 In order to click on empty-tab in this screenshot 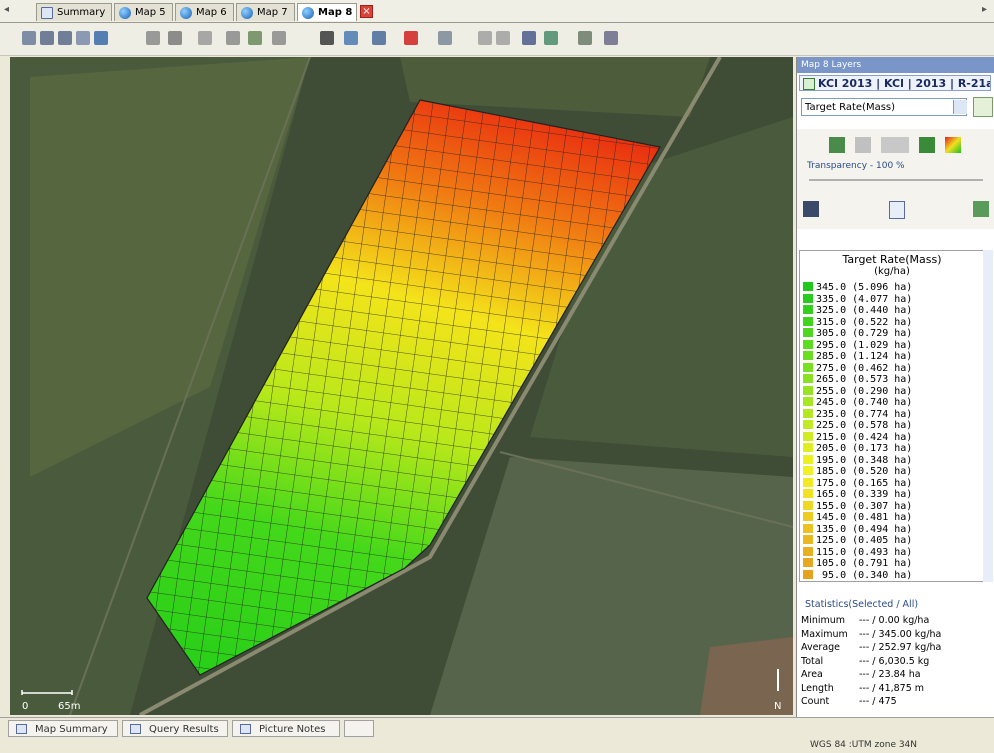, I will do `click(359, 728)`.